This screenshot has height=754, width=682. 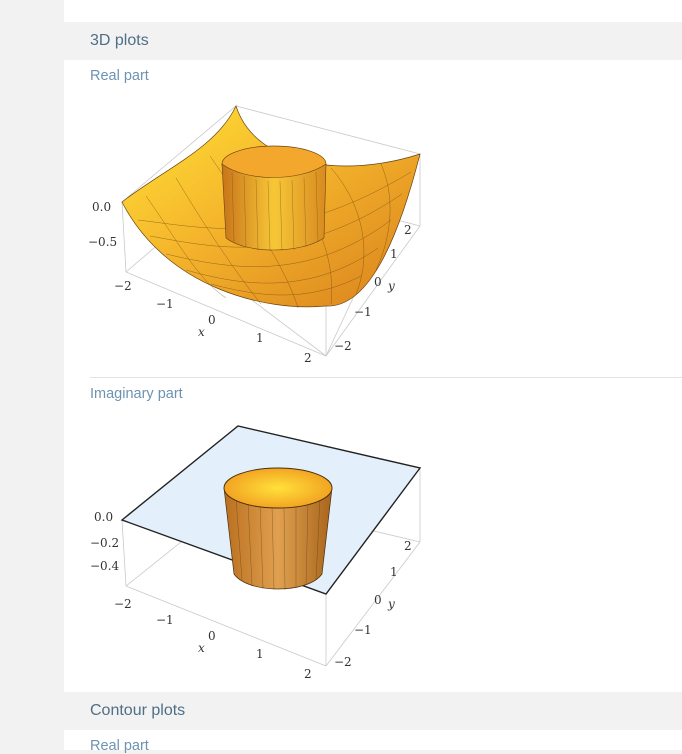 I want to click on section-title: Contour plots, so click(x=138, y=710).